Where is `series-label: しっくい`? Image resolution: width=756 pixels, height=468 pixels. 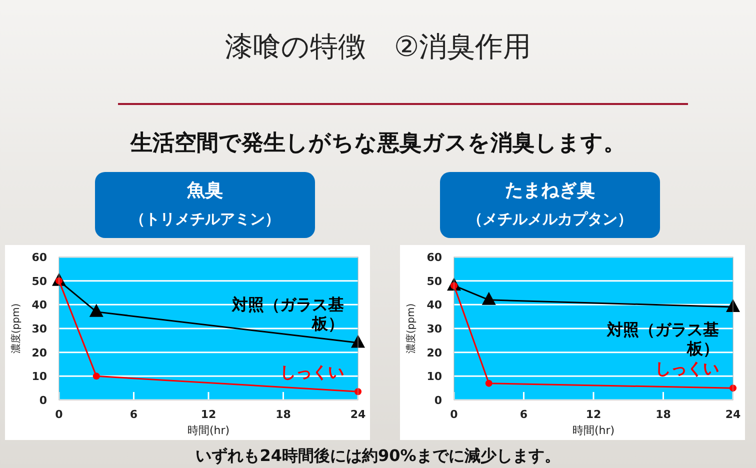
series-label: しっくい is located at coordinates (687, 368).